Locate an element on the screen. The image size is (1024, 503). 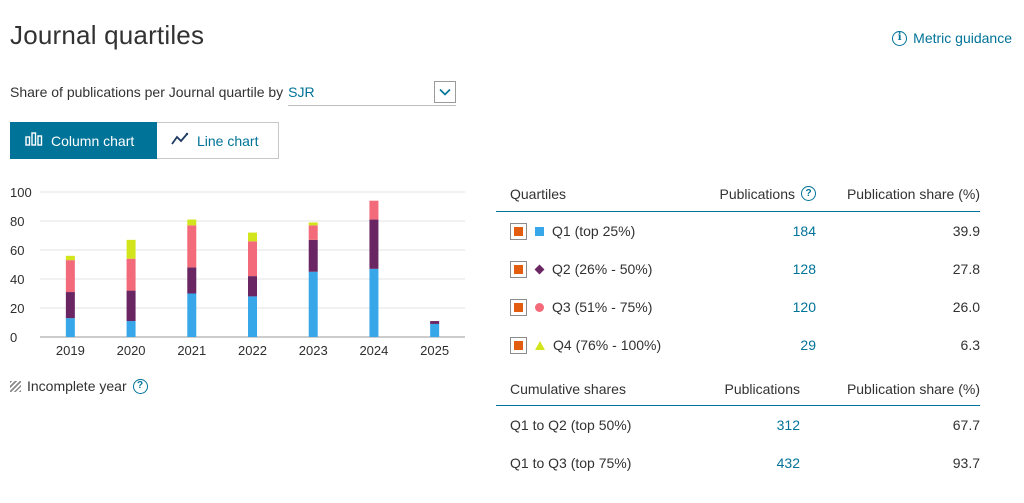
header-cum-publications: Publications is located at coordinates (762, 388).